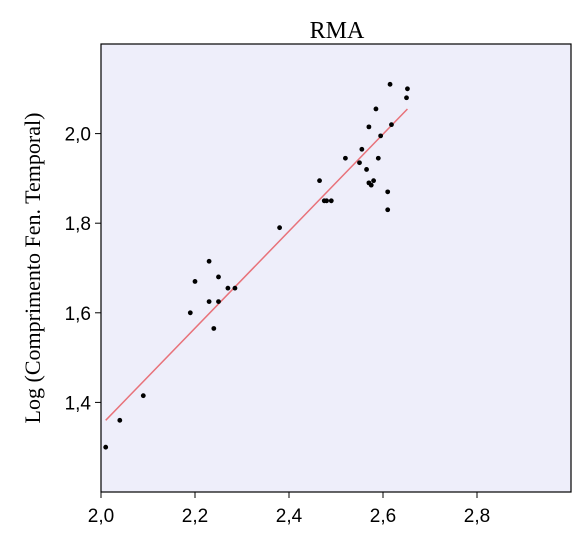 This screenshot has width=575, height=533. Describe the element at coordinates (289, 516) in the screenshot. I see `x-tick-label: 2,4` at that location.